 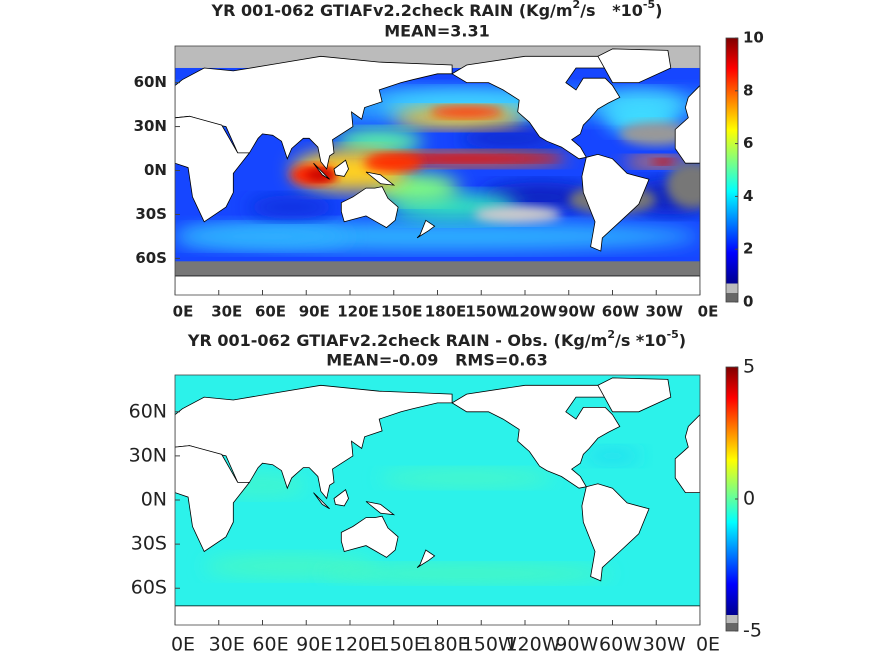 What do you see at coordinates (748, 90) in the screenshot?
I see `colorbar-tick-label: 8` at bounding box center [748, 90].